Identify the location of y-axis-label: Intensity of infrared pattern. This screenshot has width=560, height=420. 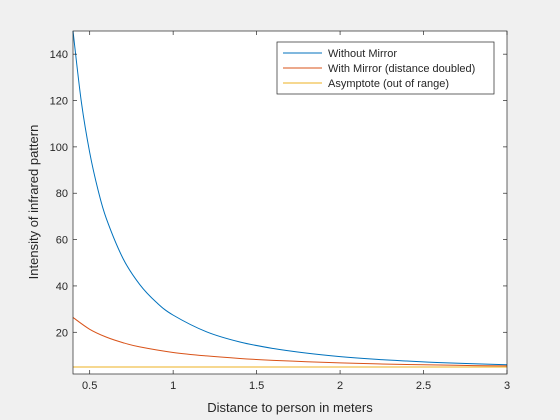
(33, 202).